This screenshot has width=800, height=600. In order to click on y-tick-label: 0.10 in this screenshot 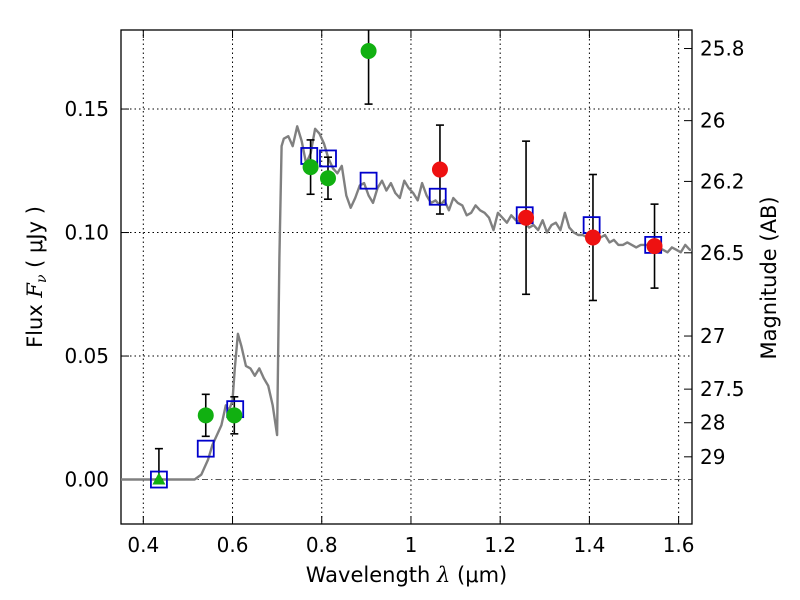, I will do `click(86, 233)`.